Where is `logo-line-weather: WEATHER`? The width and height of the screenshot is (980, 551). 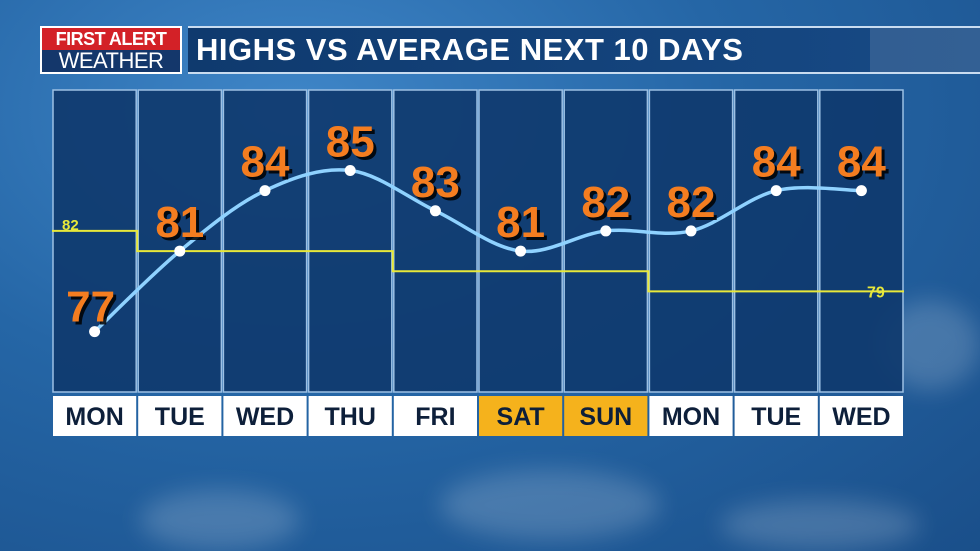 logo-line-weather: WEATHER is located at coordinates (111, 60).